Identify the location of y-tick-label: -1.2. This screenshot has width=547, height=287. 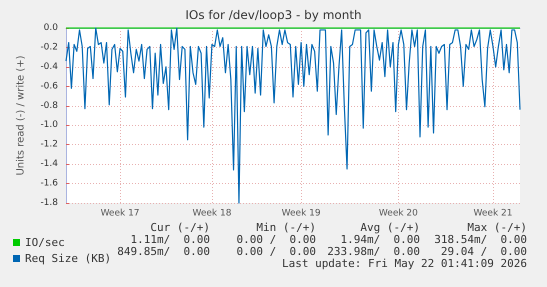
(49, 145).